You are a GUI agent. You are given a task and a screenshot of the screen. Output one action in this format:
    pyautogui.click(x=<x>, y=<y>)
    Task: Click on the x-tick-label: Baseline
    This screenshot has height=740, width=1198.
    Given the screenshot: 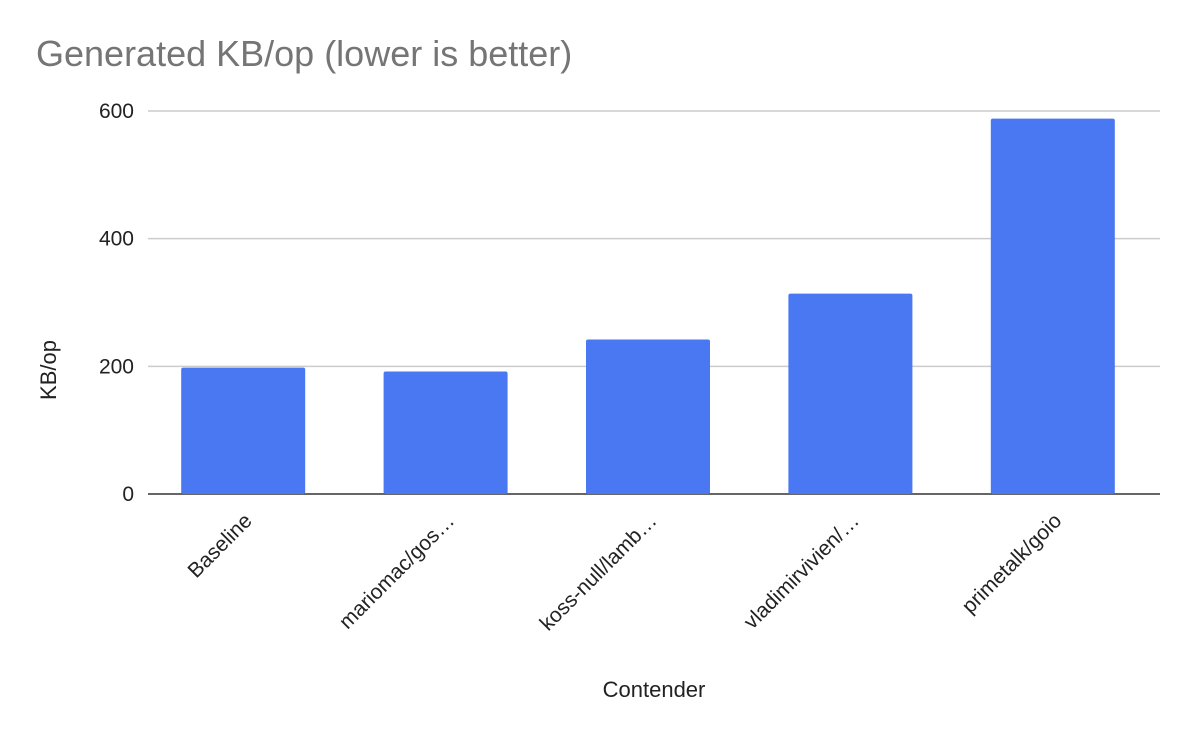 What is the action you would take?
    pyautogui.click(x=220, y=545)
    